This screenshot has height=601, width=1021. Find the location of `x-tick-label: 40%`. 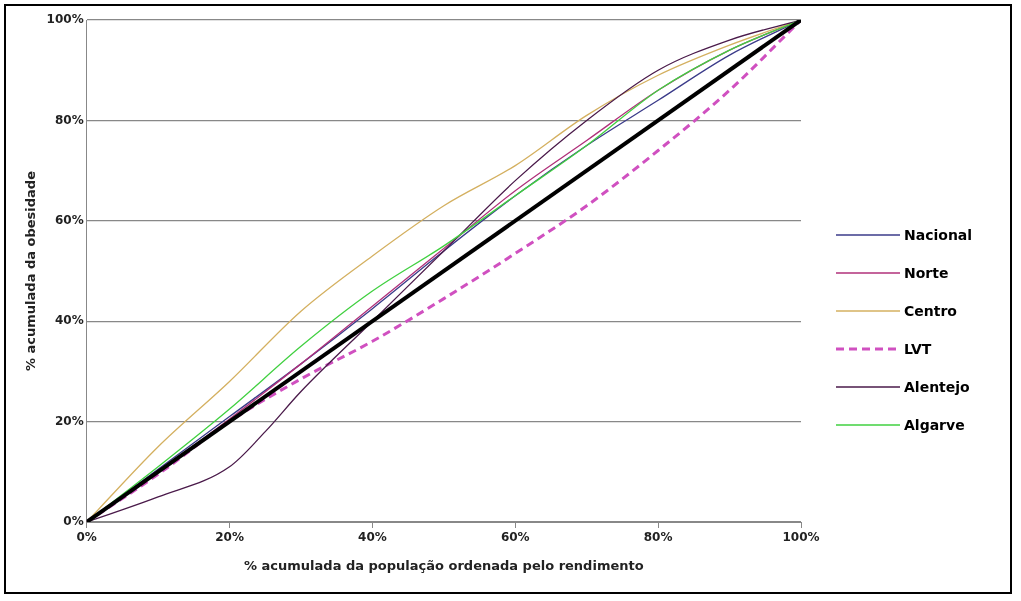

x-tick-label: 40% is located at coordinates (372, 537).